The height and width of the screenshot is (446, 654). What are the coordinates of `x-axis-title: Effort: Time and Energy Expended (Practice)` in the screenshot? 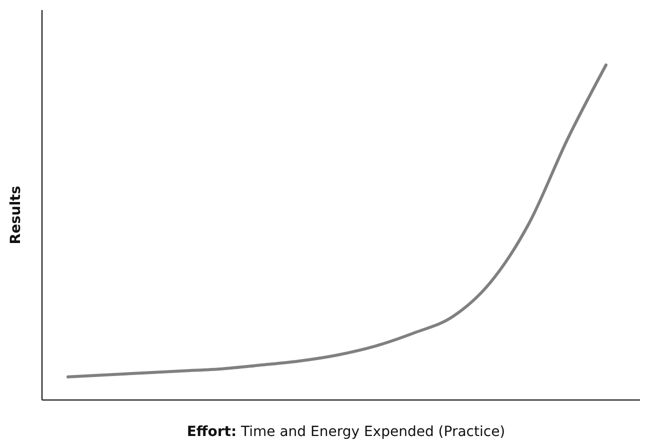 It's located at (346, 432).